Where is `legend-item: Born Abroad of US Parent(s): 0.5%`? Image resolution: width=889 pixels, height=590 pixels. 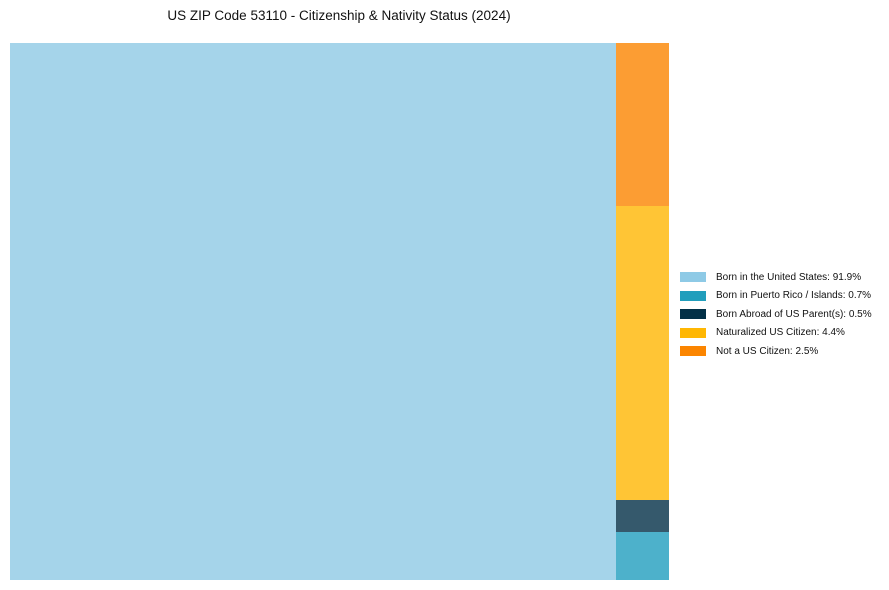 legend-item: Born Abroad of US Parent(s): 0.5% is located at coordinates (776, 314).